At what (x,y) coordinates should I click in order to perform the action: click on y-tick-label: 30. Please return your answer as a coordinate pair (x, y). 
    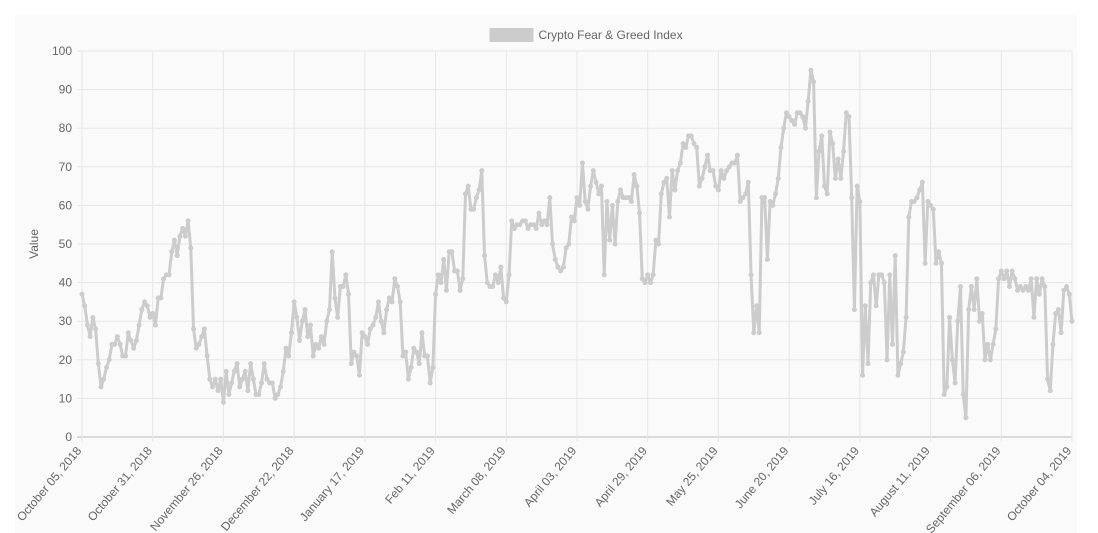
    Looking at the image, I should click on (66, 321).